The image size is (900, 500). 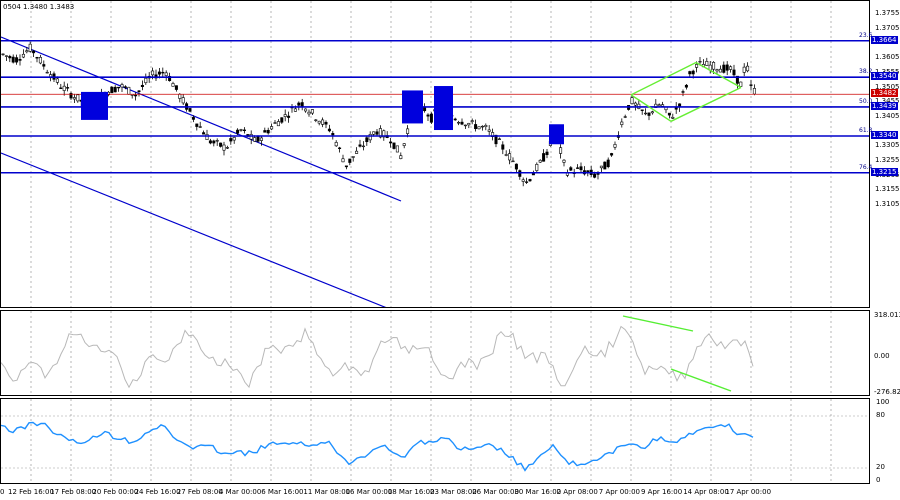 I want to click on time-axis-tick: 18 Mar 16:00, so click(x=411, y=492).